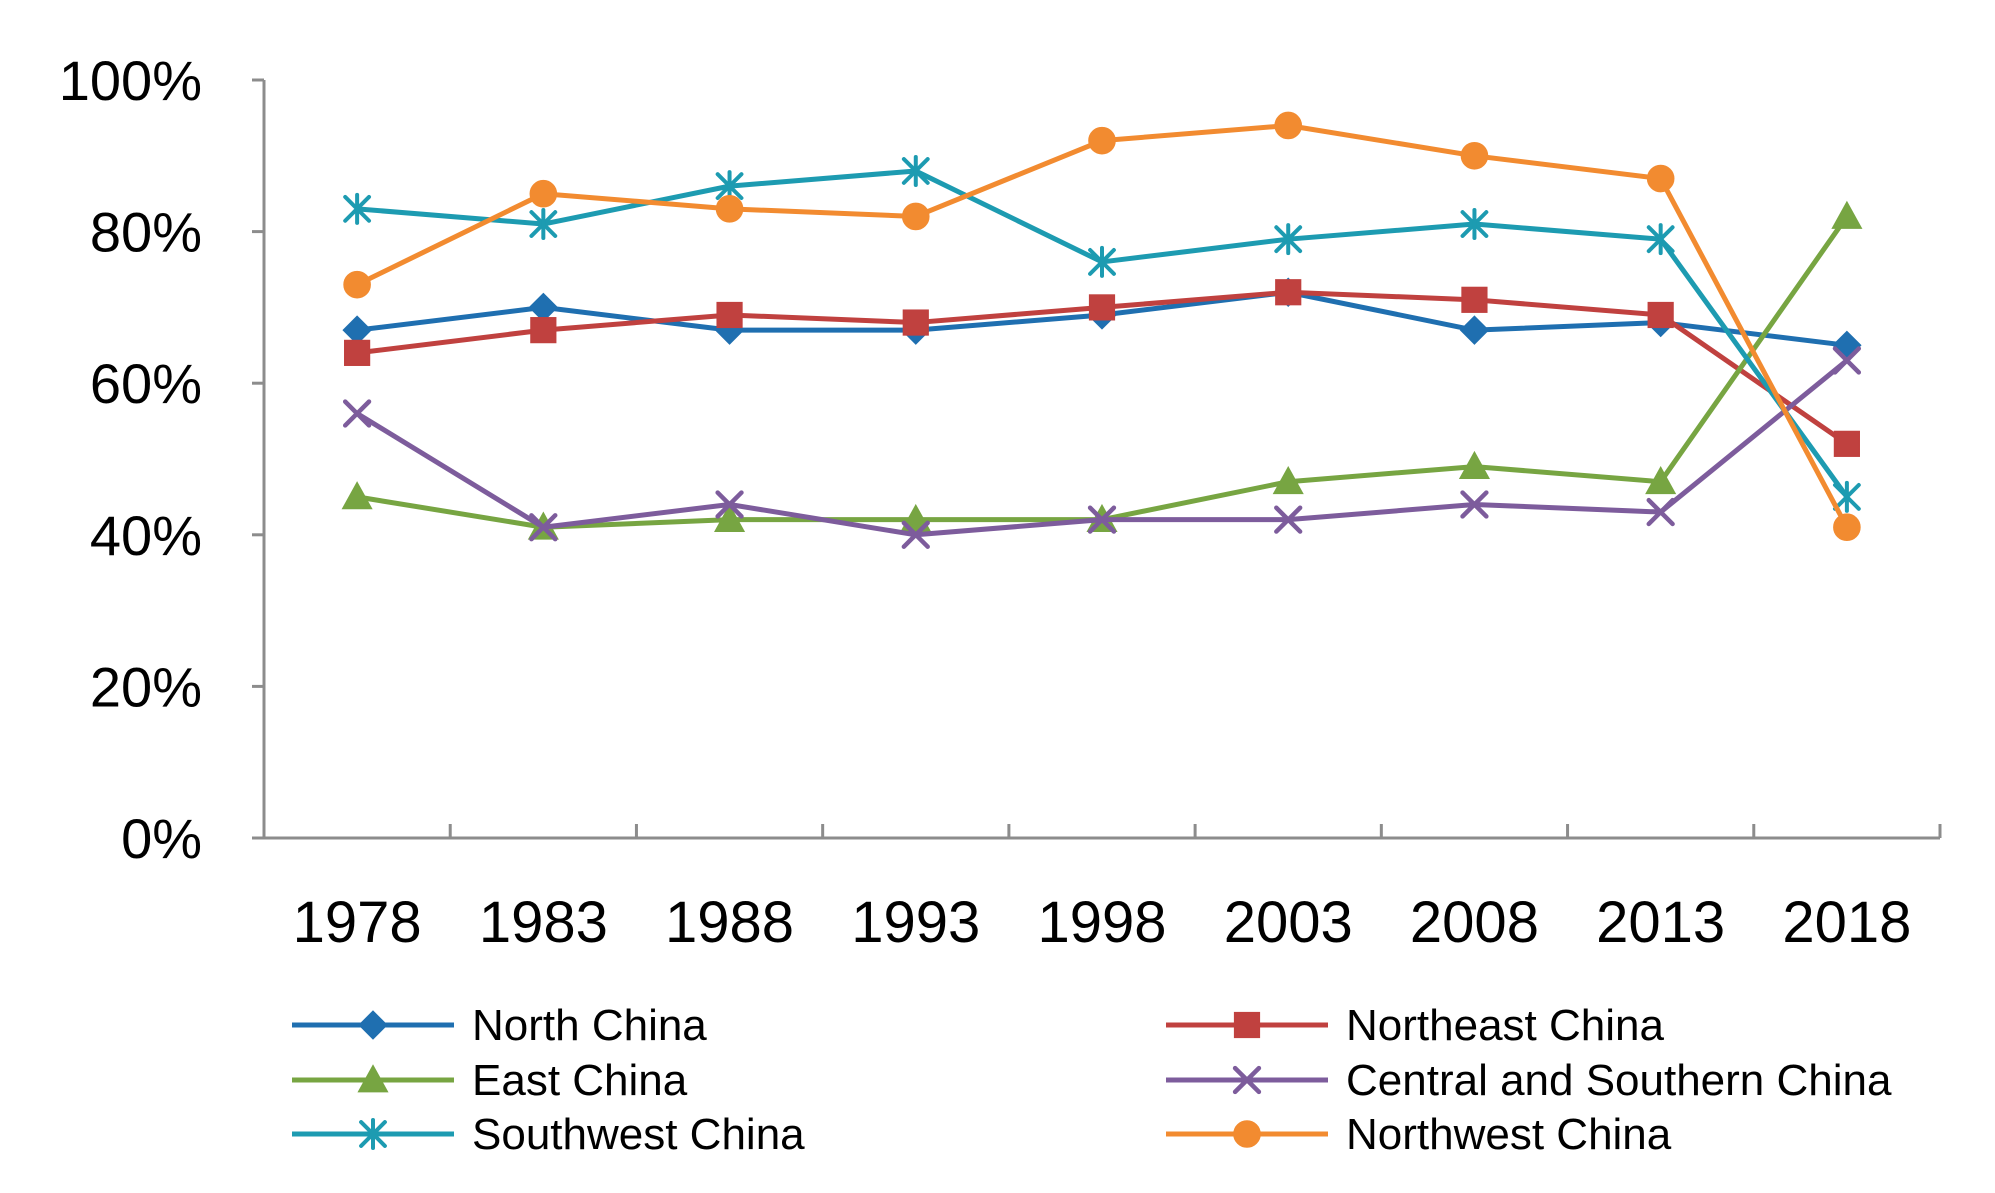 This screenshot has width=1995, height=1193. Describe the element at coordinates (543, 922) in the screenshot. I see `x-tick-label: 1983` at that location.